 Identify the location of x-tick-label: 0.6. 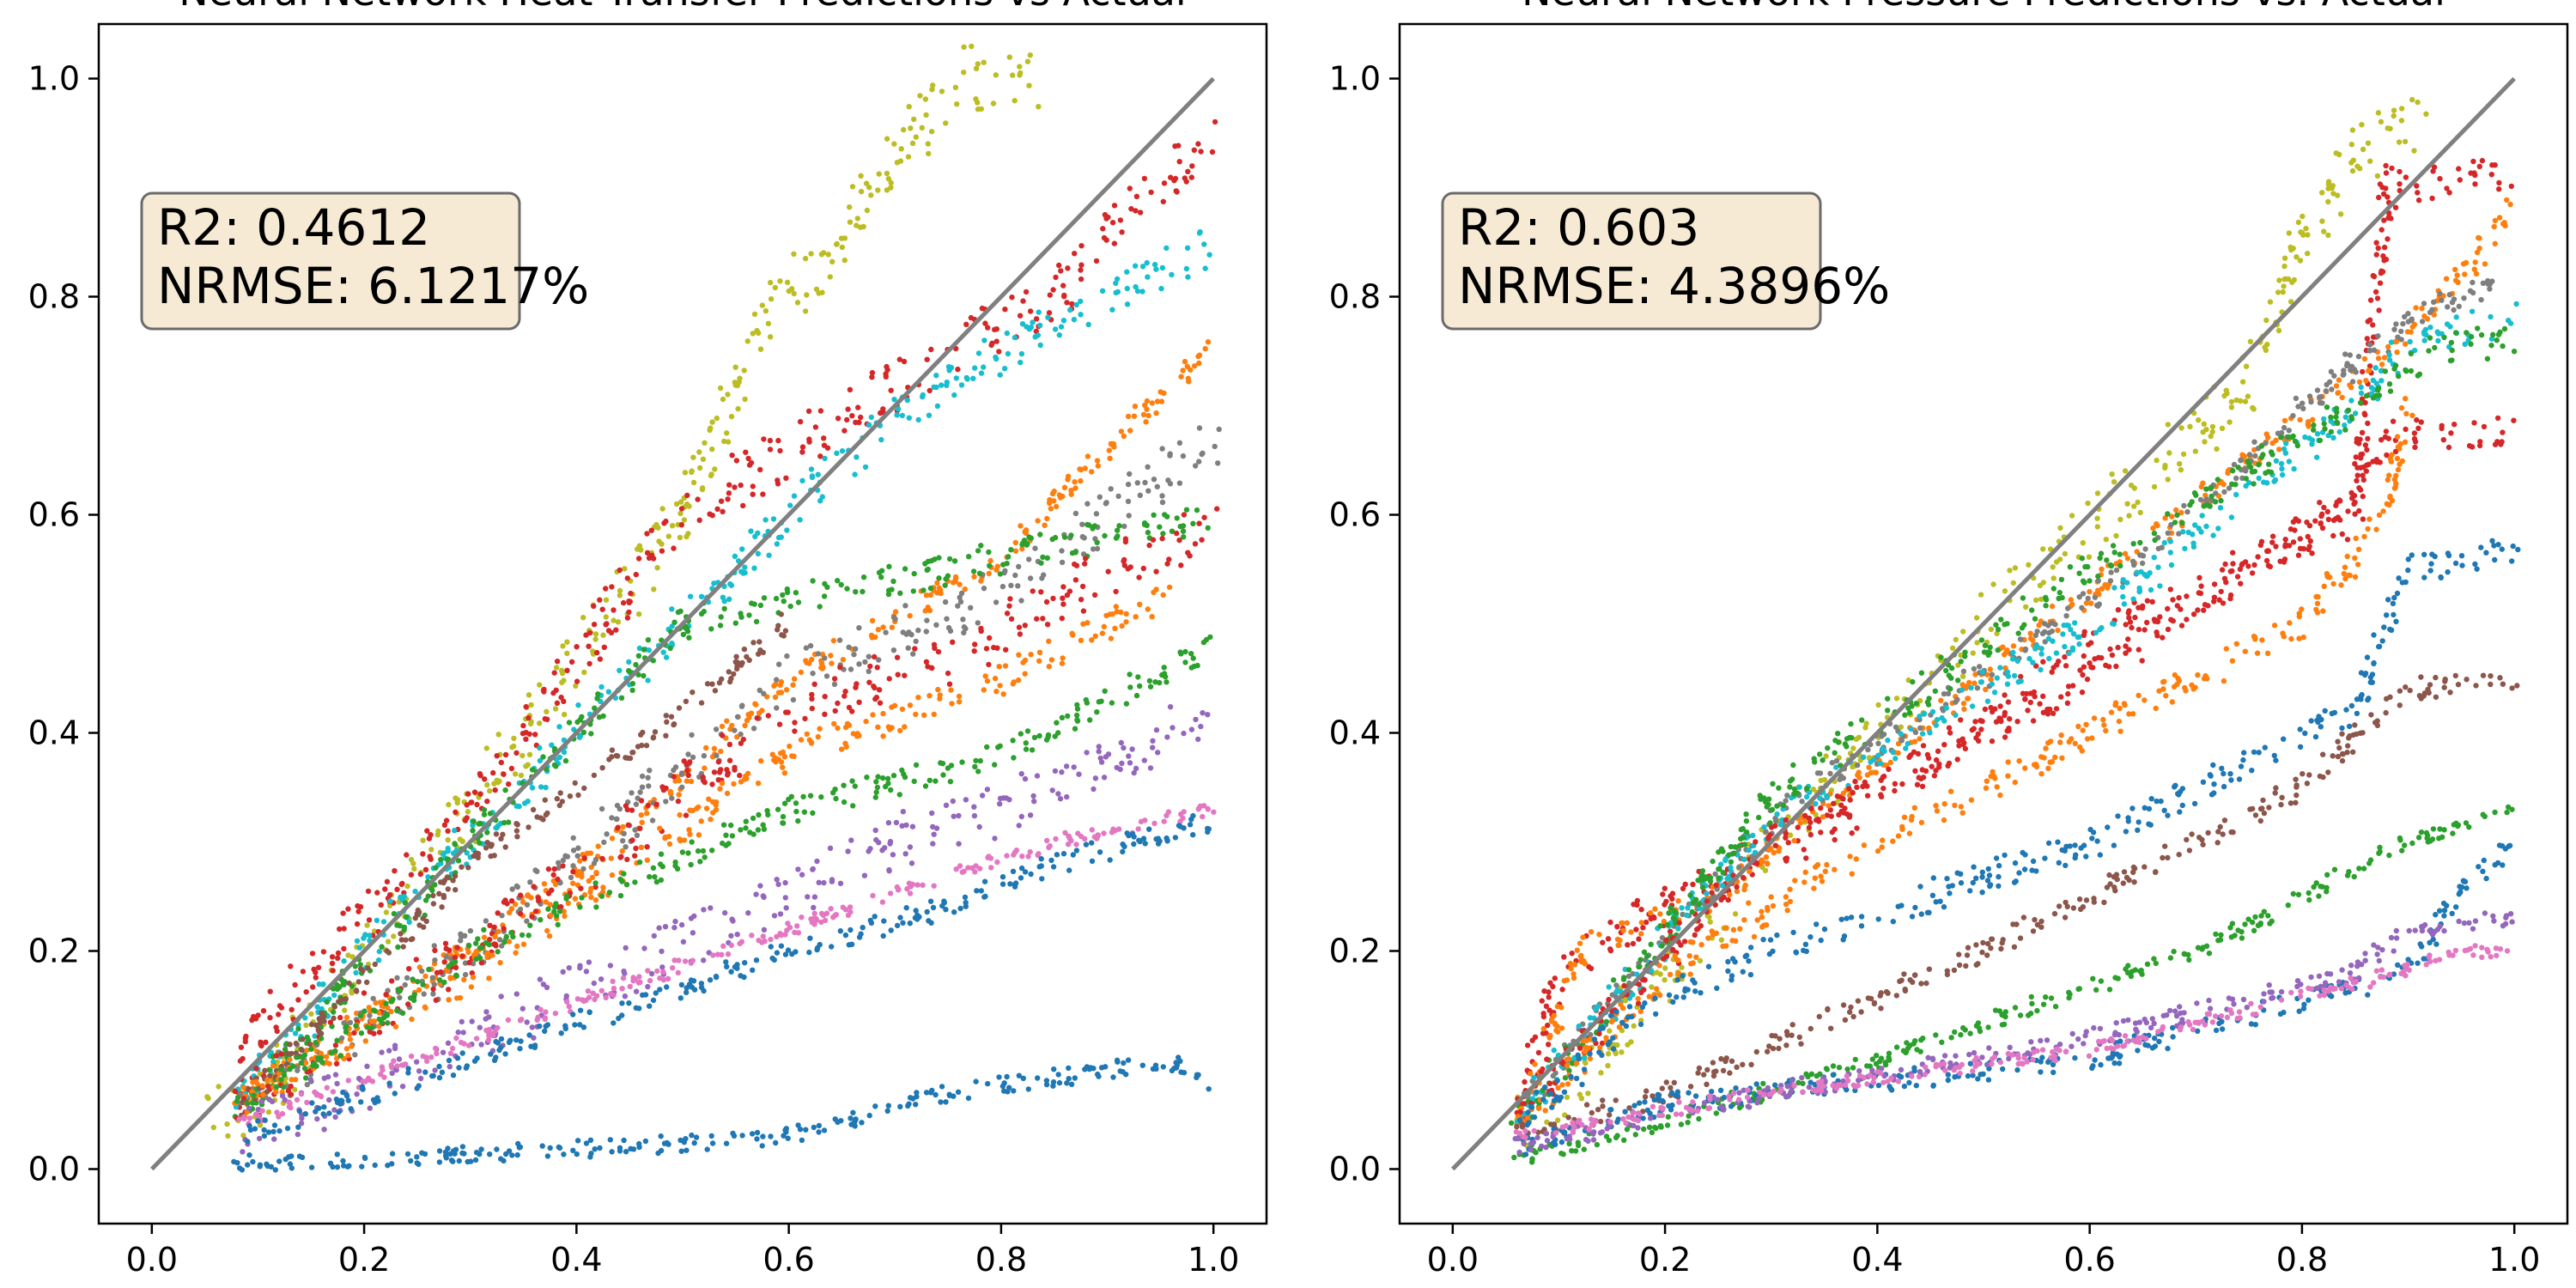
(788, 1260).